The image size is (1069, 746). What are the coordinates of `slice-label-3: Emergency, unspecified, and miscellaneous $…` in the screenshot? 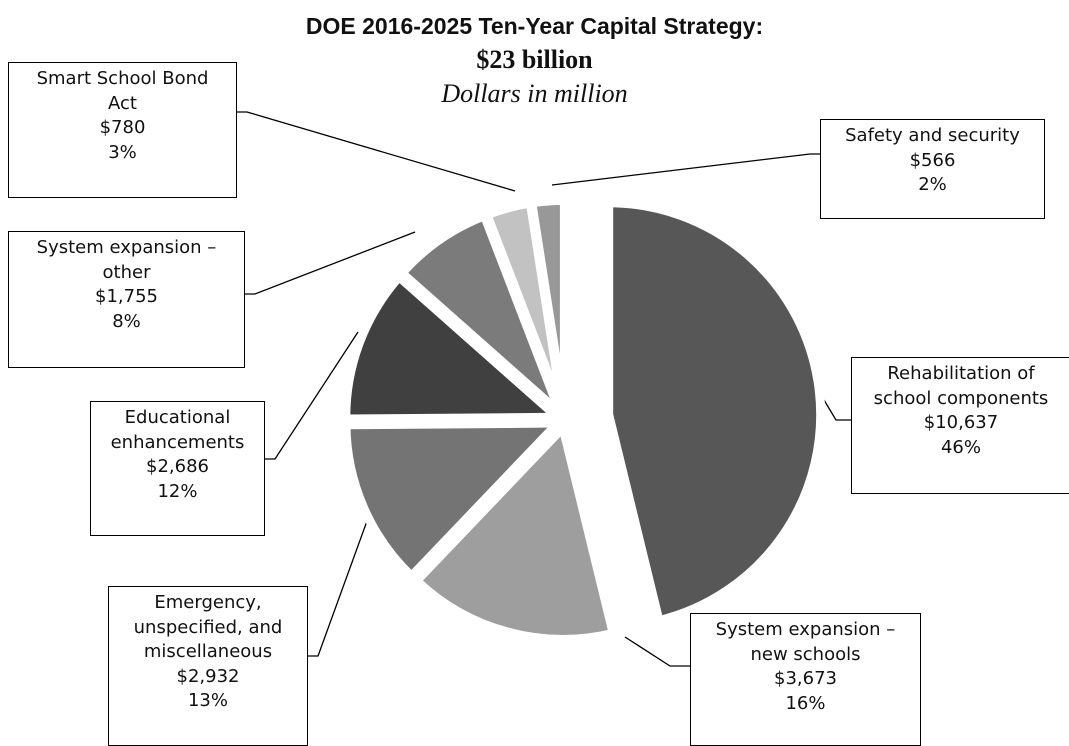 It's located at (208, 666).